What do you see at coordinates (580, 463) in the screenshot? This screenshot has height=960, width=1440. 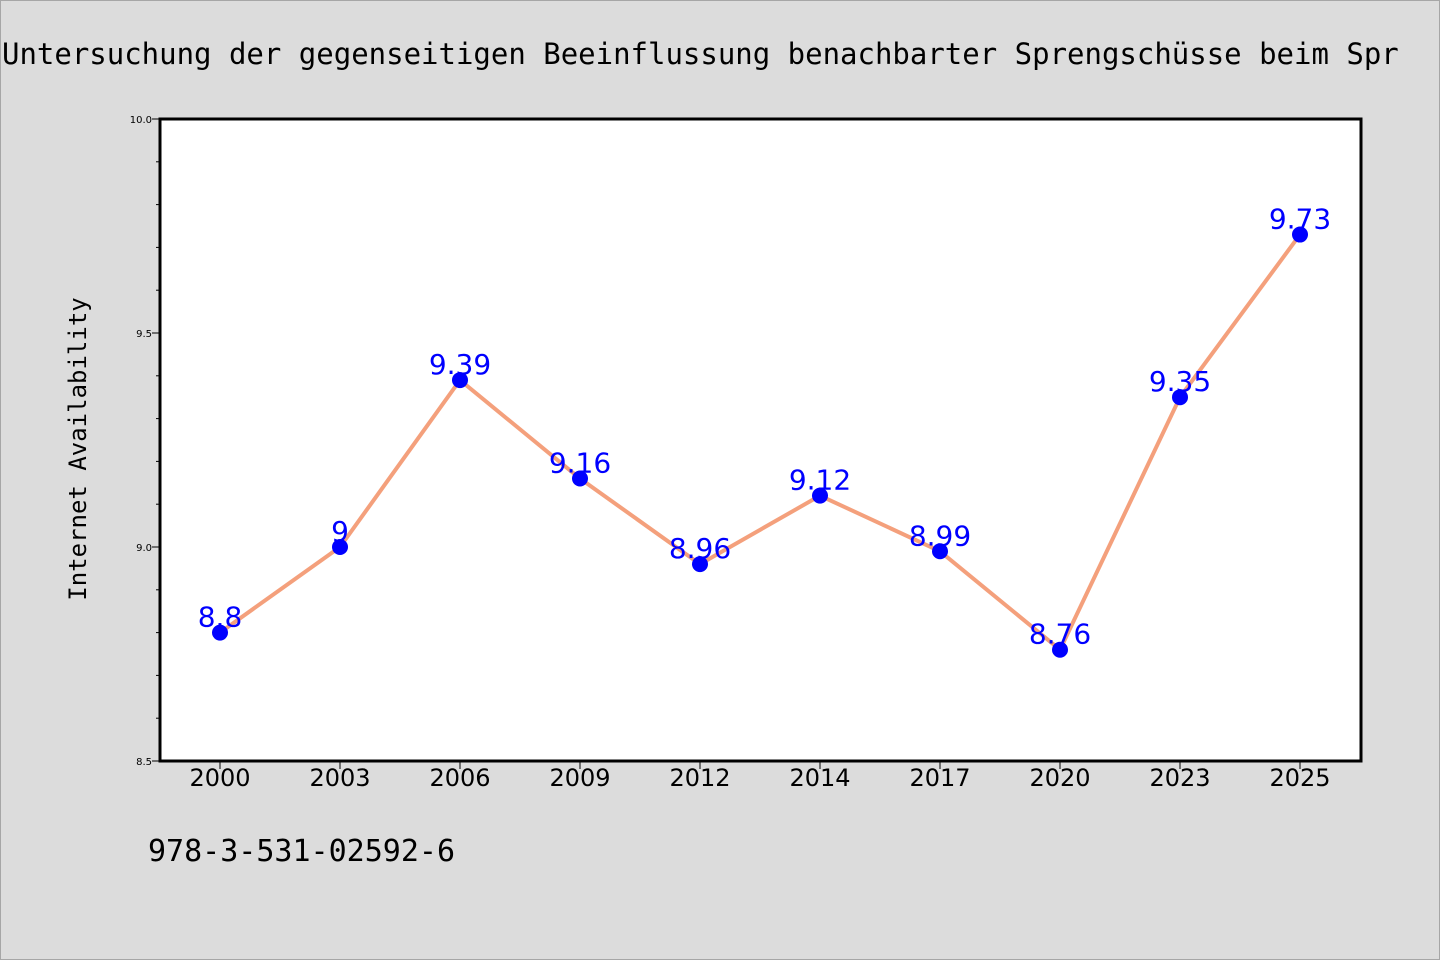 I see `data-label: 9.16` at bounding box center [580, 463].